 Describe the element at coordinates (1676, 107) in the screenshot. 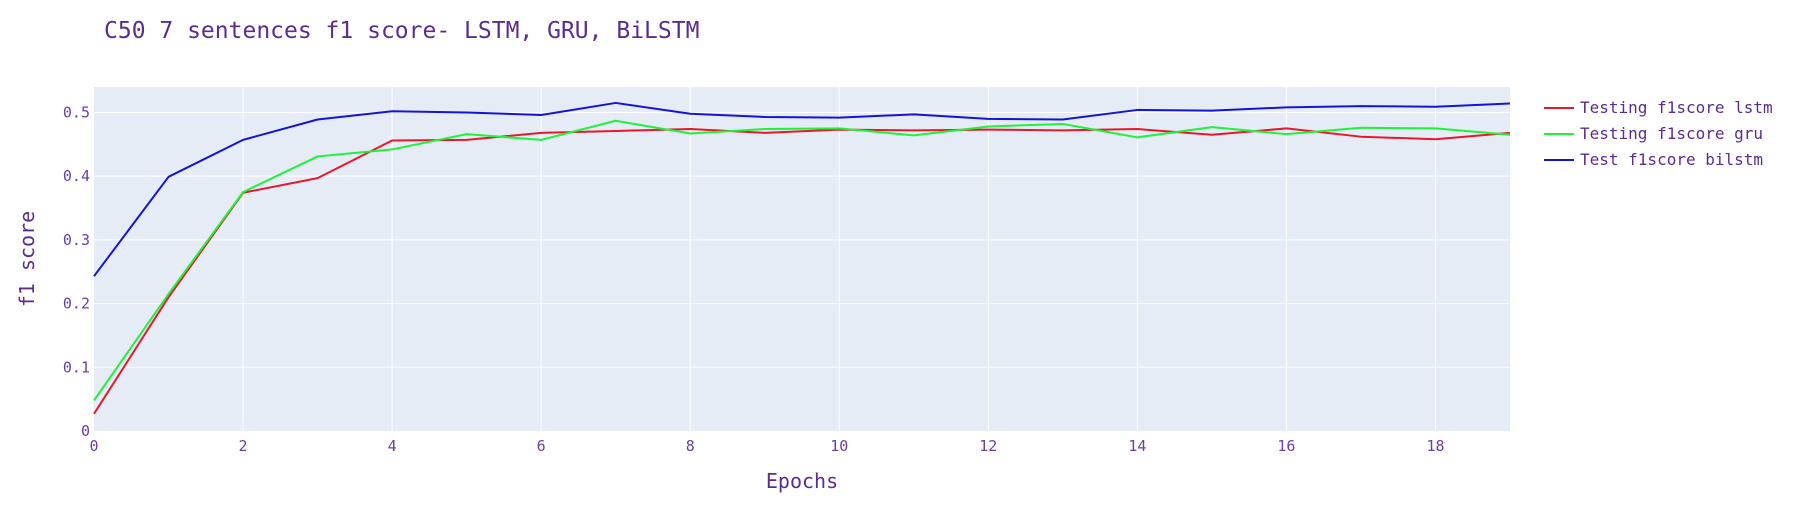

I see `legend-label: Testing f1score lstm` at that location.